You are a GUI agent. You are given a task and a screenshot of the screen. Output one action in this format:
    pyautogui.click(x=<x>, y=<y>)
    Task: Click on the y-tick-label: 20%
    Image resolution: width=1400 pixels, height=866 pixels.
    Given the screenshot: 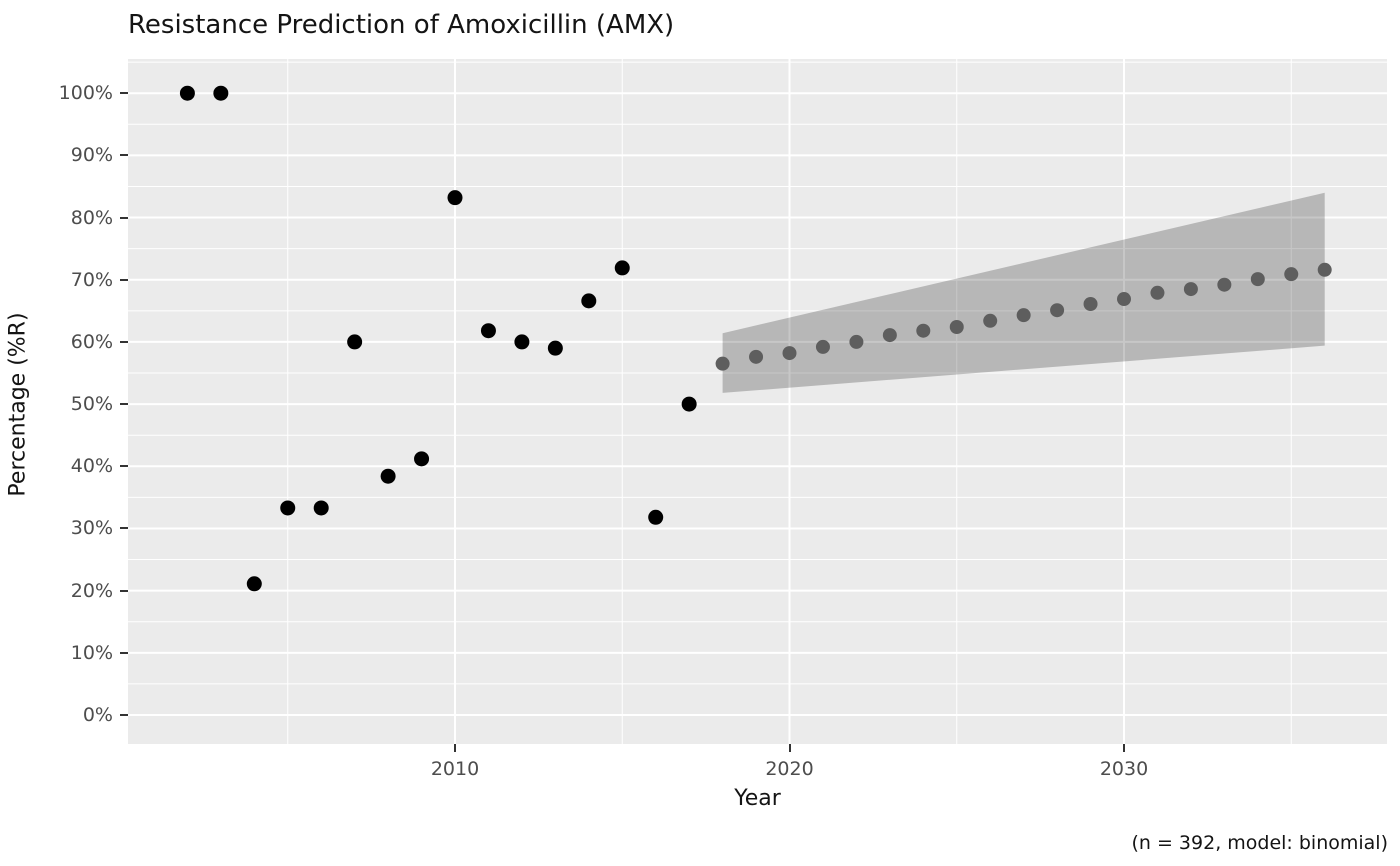 What is the action you would take?
    pyautogui.click(x=91, y=590)
    